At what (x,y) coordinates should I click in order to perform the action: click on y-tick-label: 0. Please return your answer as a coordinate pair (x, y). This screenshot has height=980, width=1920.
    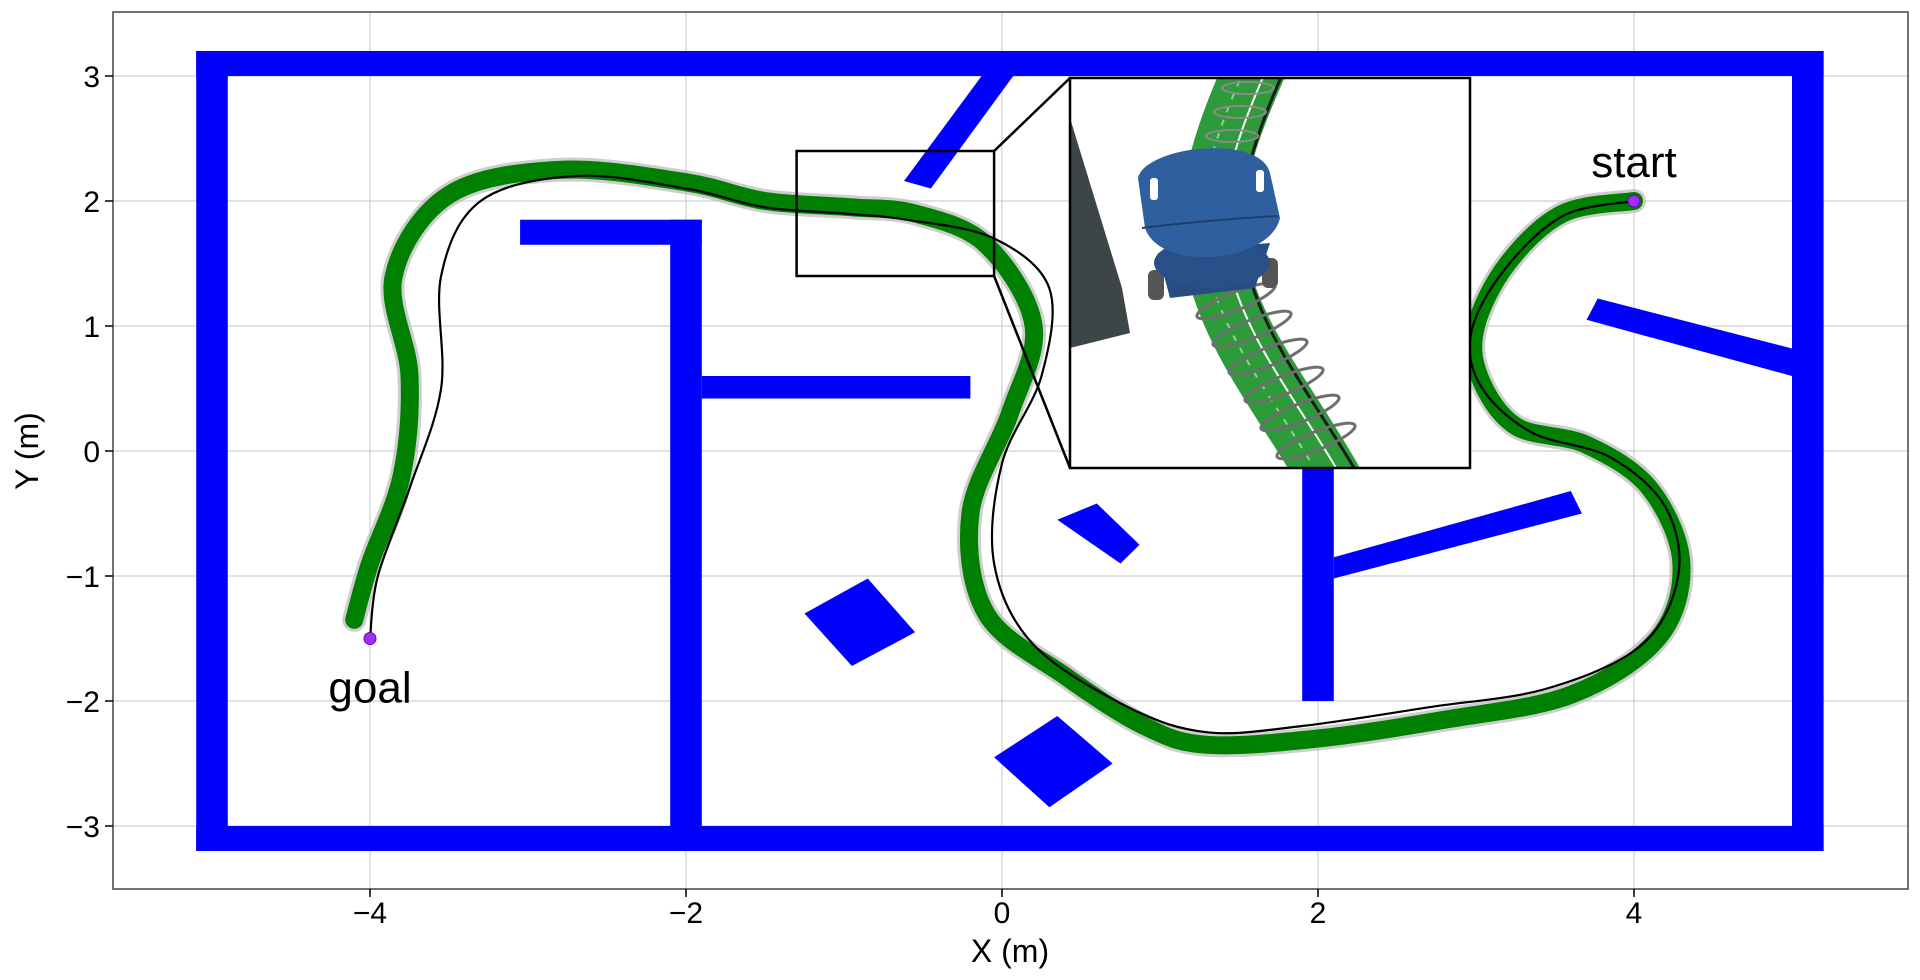
    Looking at the image, I should click on (91, 452).